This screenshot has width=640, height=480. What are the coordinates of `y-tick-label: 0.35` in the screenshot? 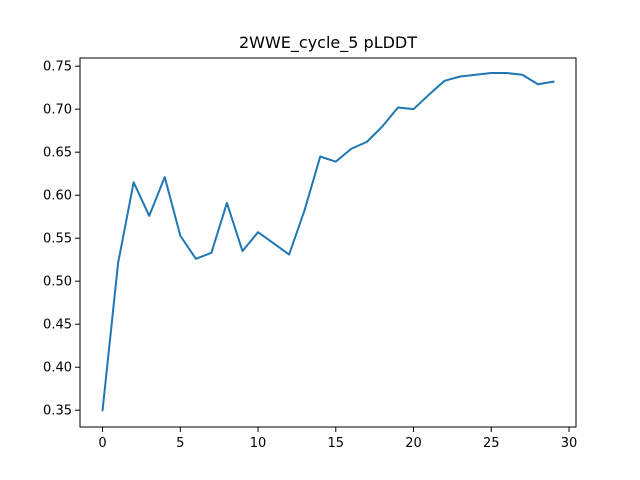 It's located at (57, 411).